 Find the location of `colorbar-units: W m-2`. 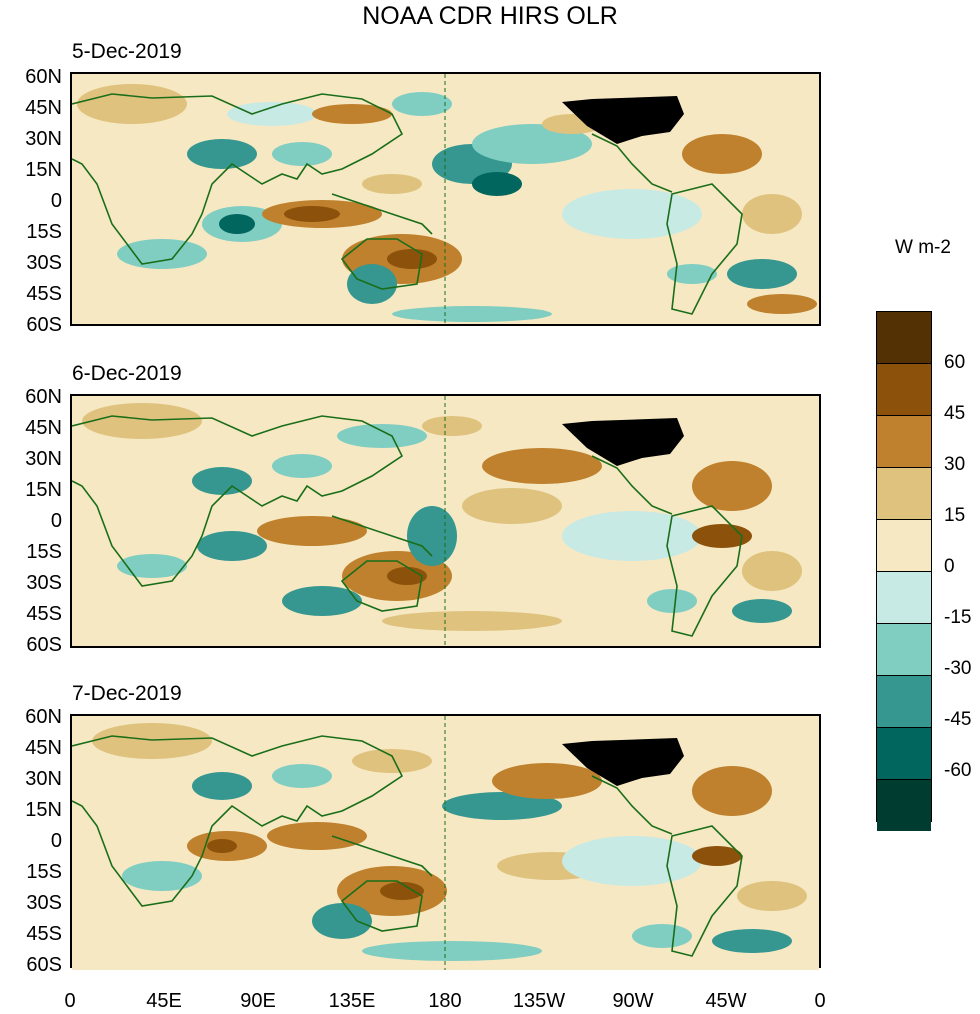

colorbar-units: W m-2 is located at coordinates (923, 247).